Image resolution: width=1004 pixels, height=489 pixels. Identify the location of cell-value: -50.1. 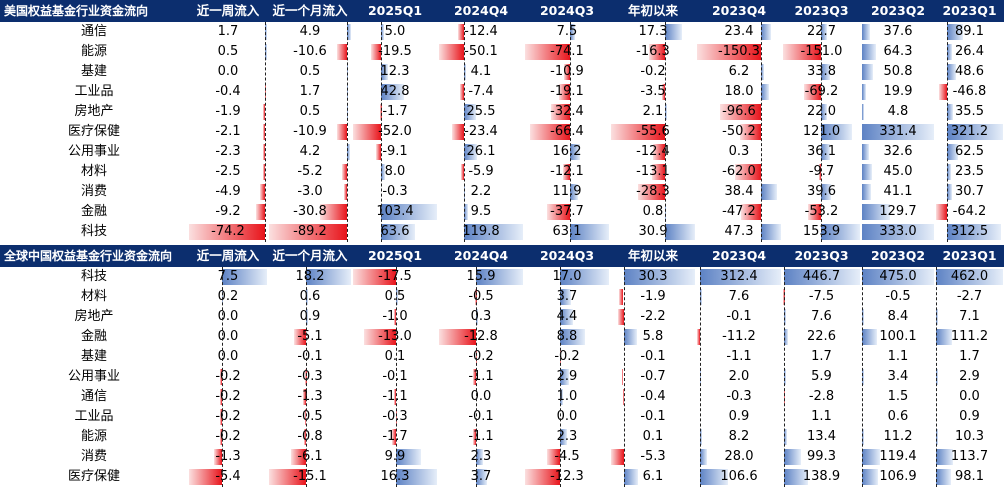
(481, 51).